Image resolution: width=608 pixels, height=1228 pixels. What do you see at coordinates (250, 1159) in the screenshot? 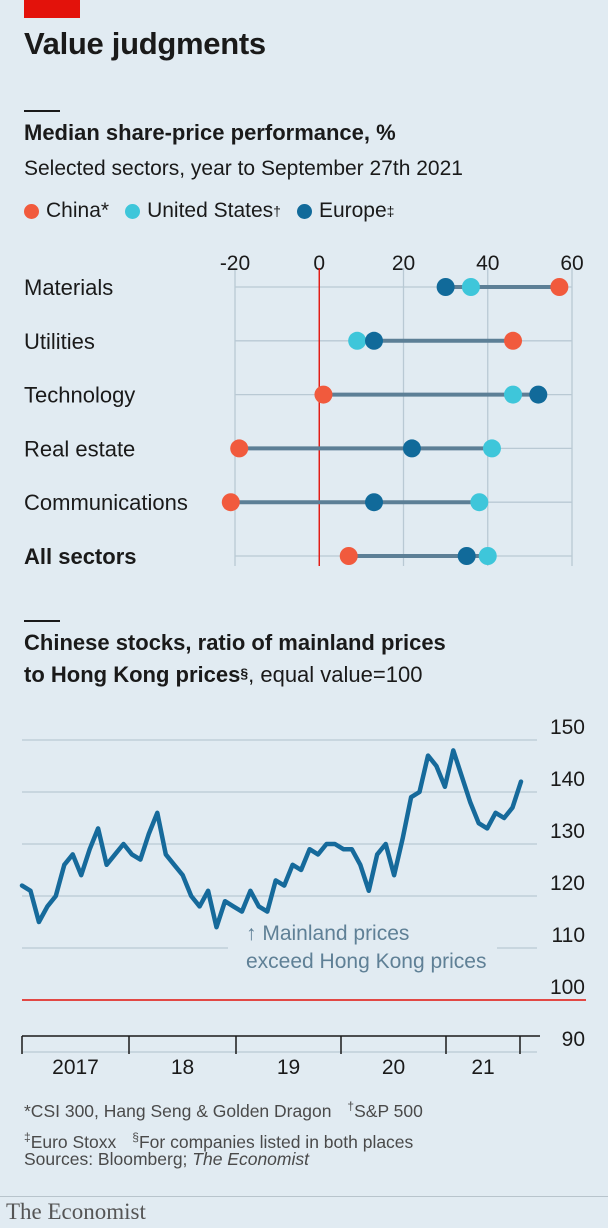
I see `sources-italic: The Economist` at bounding box center [250, 1159].